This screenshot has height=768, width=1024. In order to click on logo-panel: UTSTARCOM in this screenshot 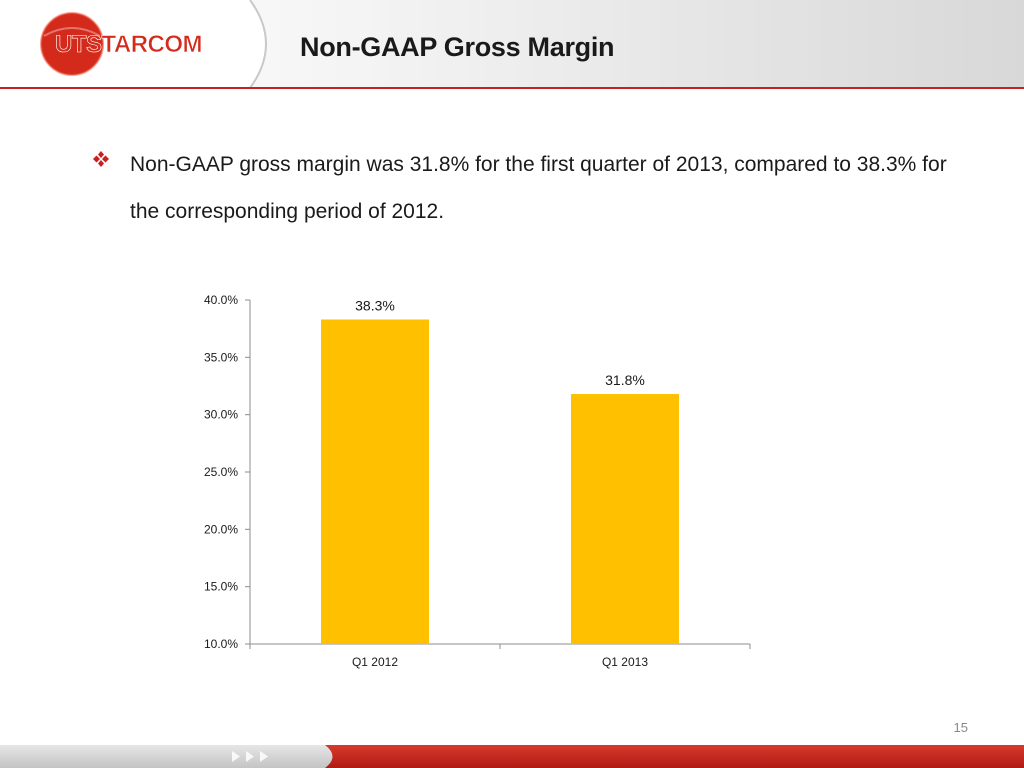, I will do `click(142, 44)`.